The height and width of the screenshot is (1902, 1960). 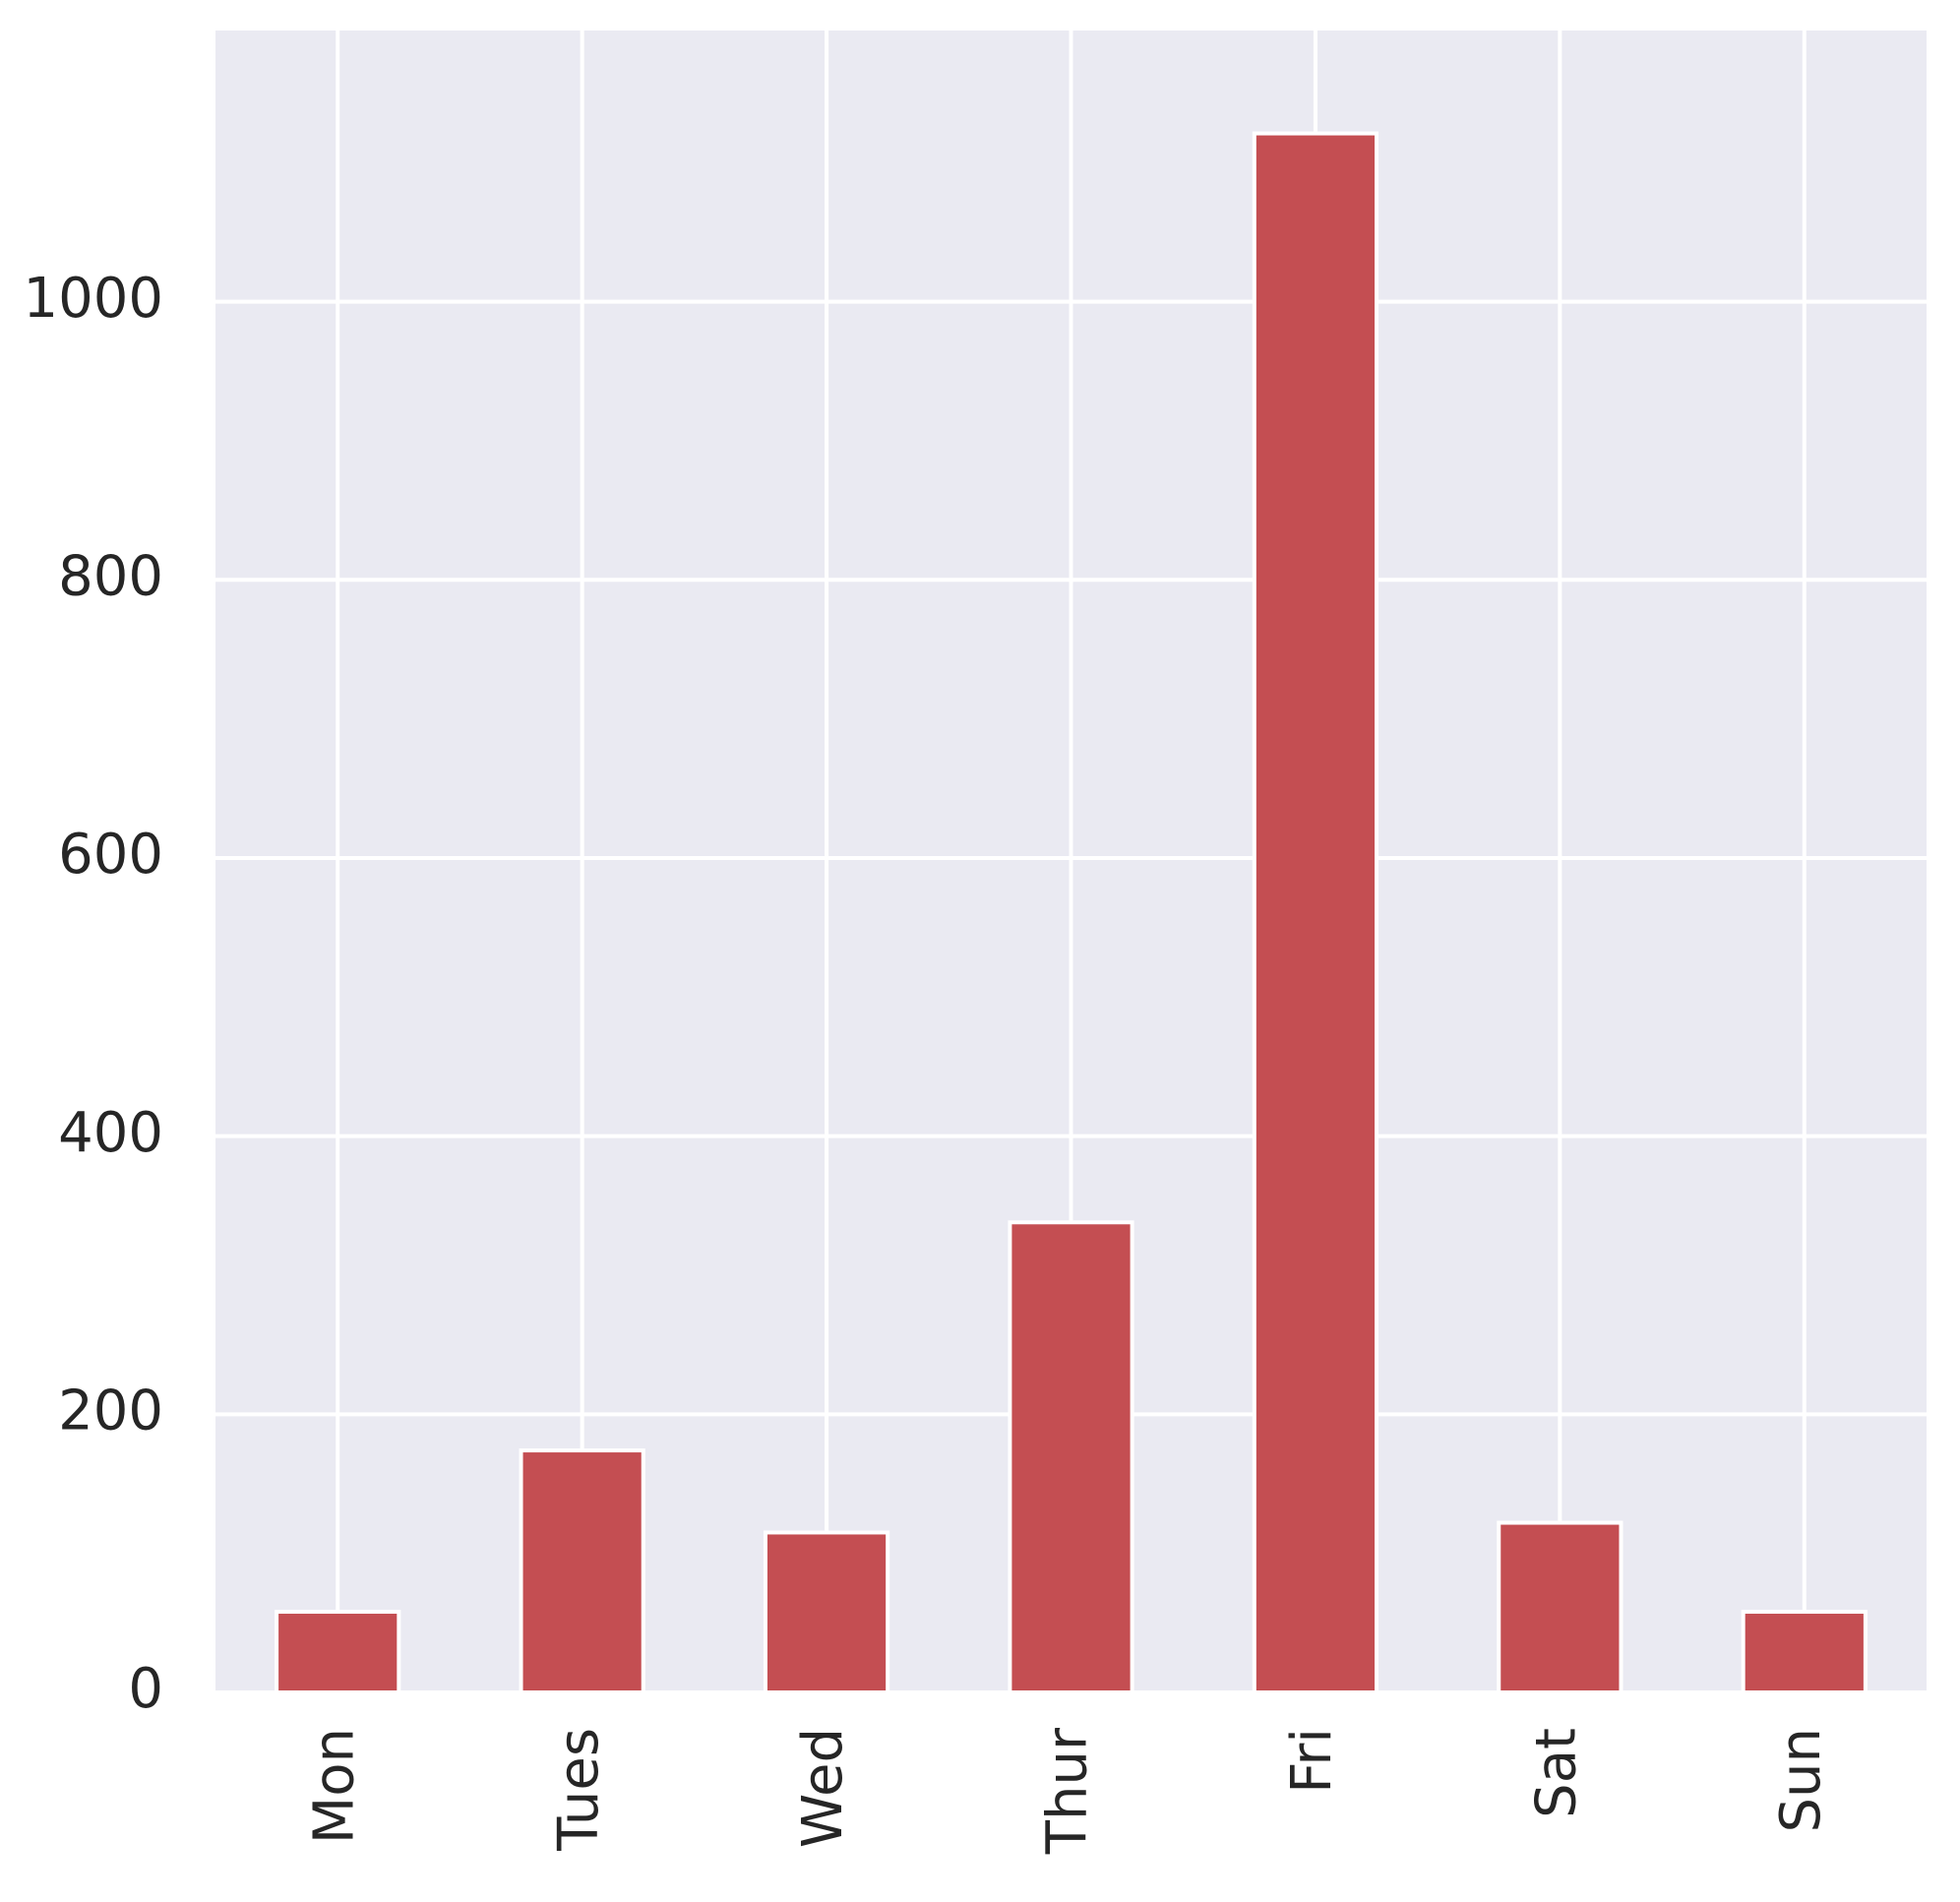 I want to click on y-tick-label: 800, so click(x=110, y=576).